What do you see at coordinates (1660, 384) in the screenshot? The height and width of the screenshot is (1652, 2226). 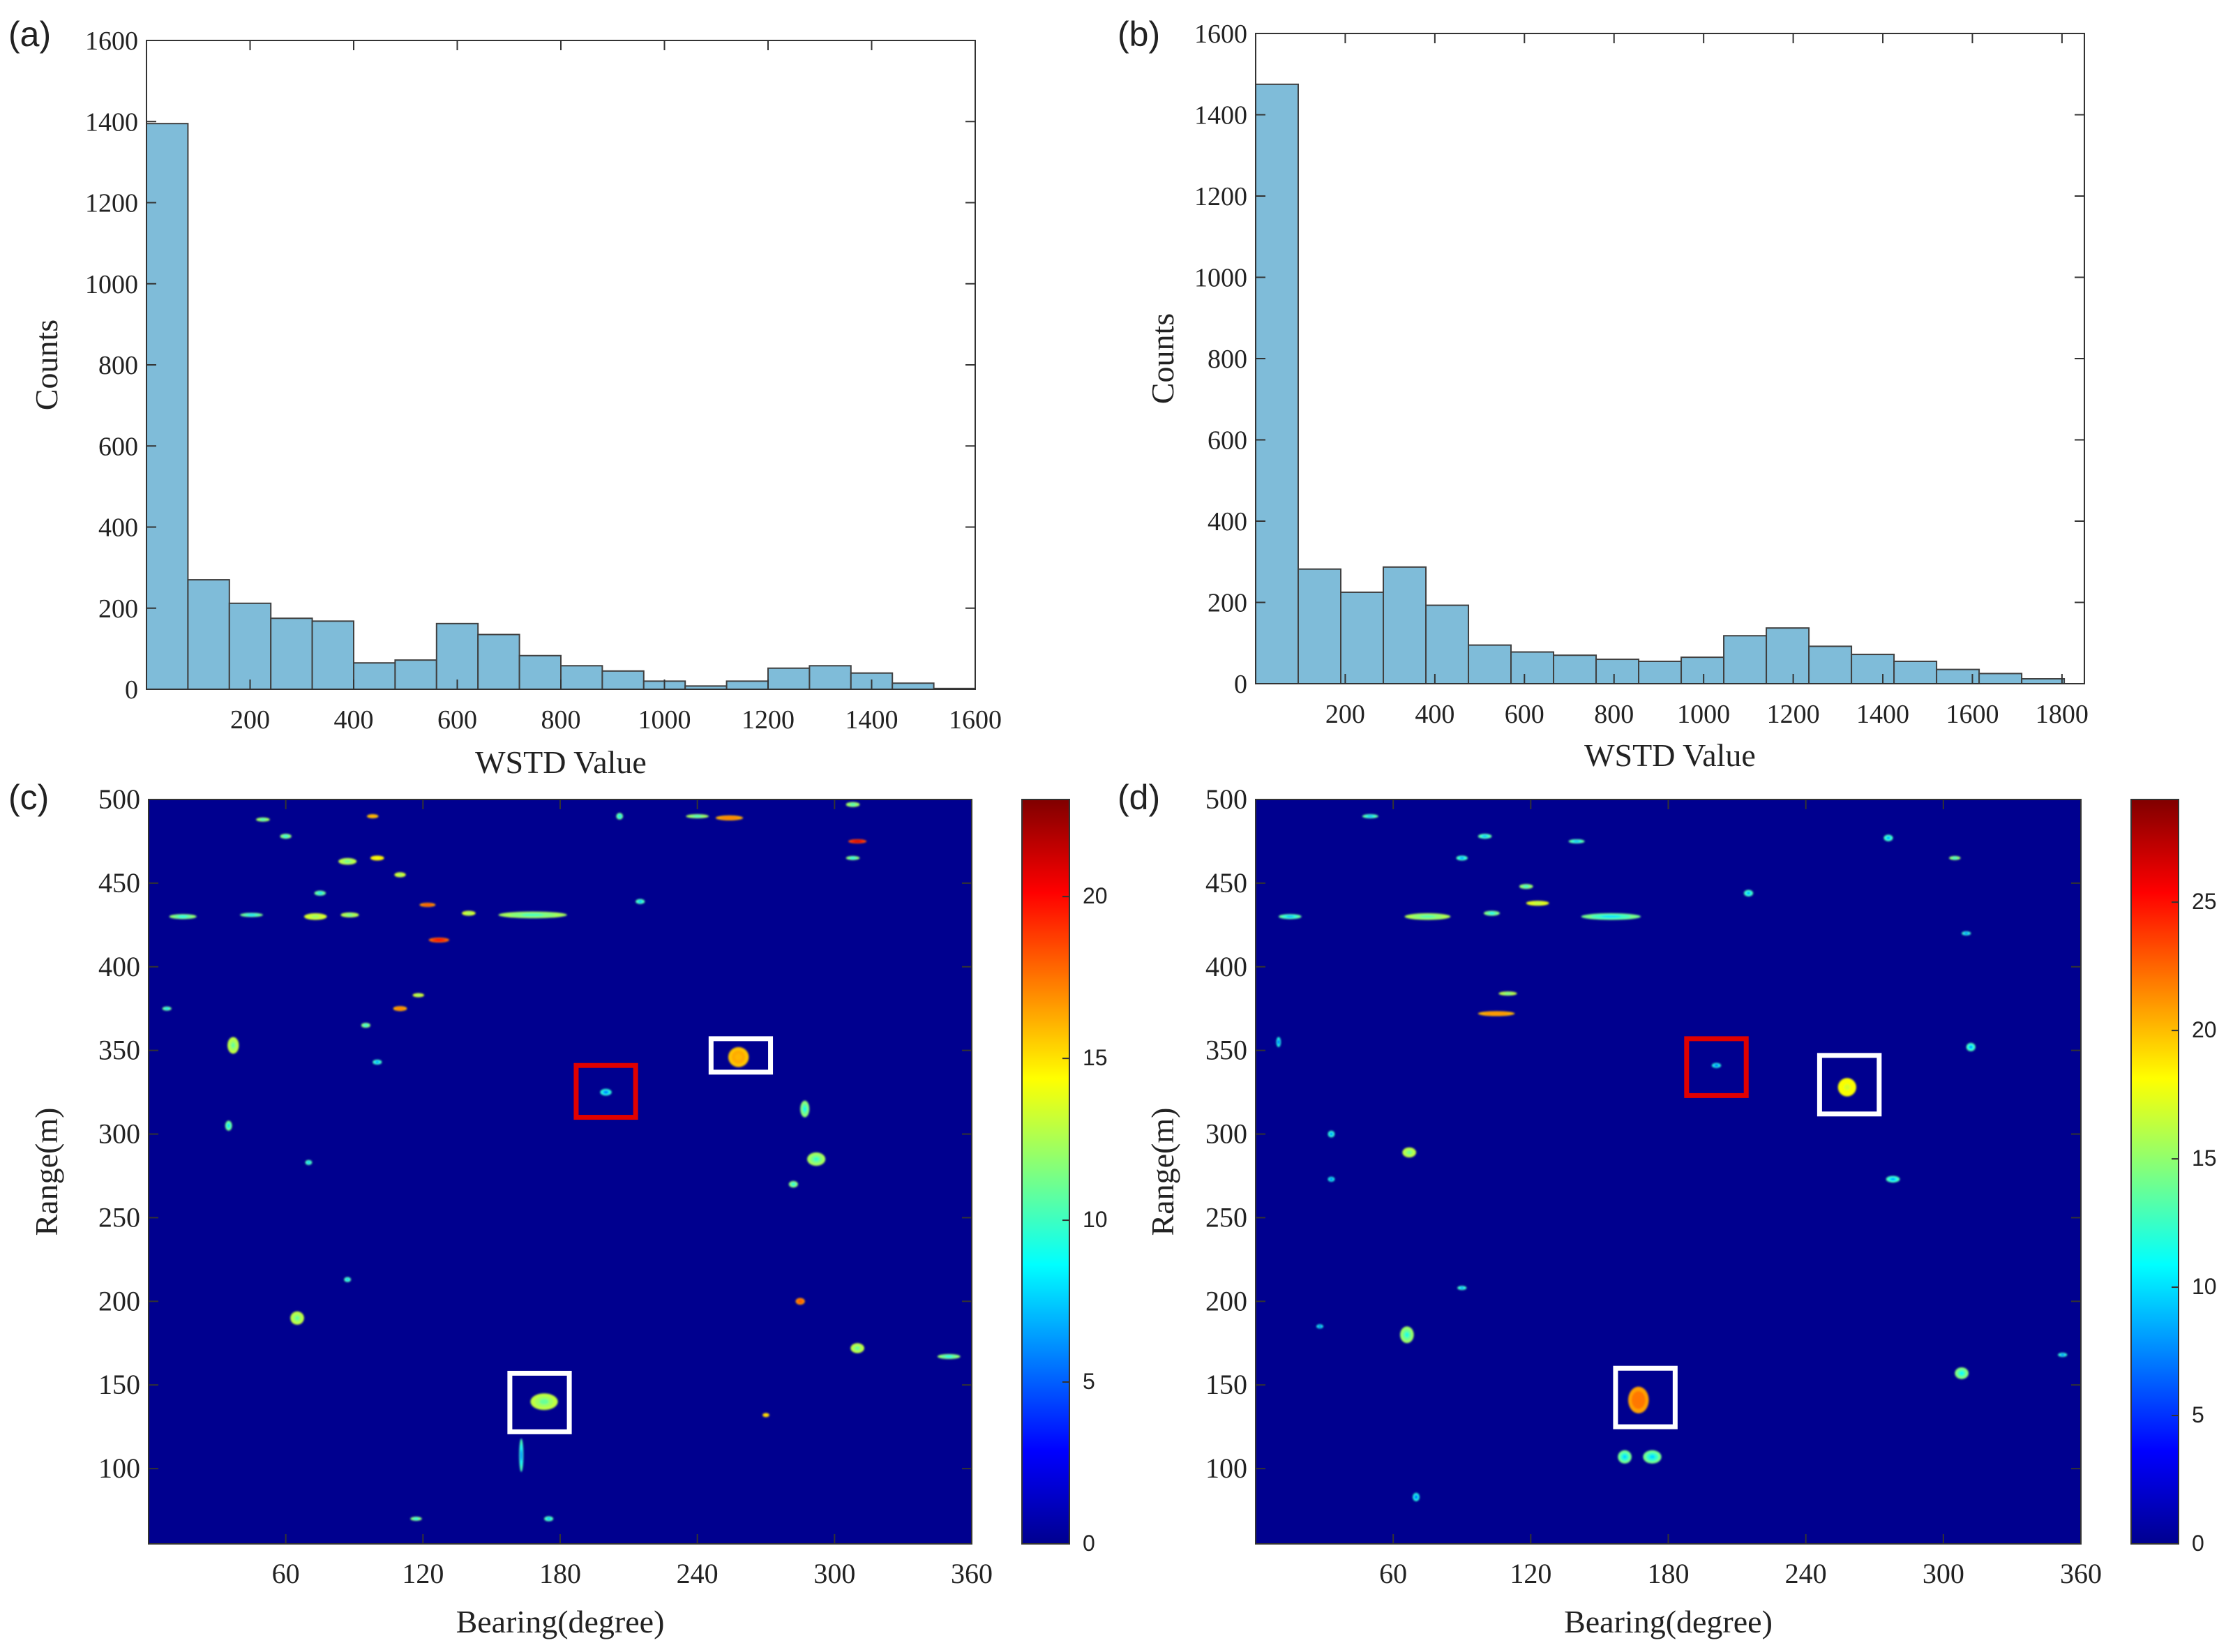 I see `bars` at bounding box center [1660, 384].